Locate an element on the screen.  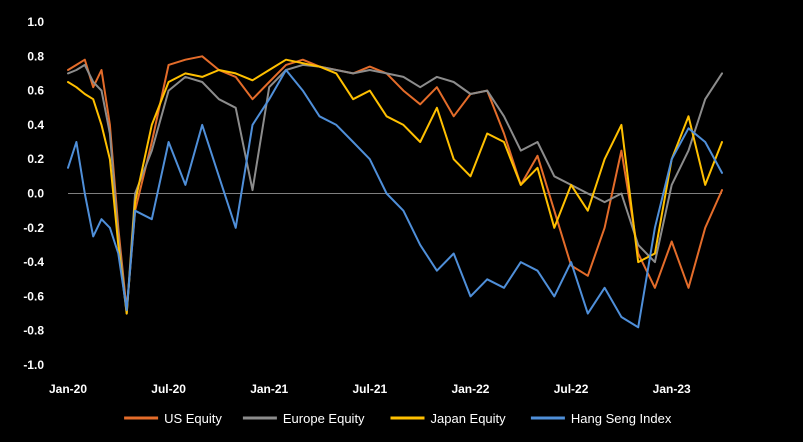
y-tick-label: -0.6 is located at coordinates (33, 296).